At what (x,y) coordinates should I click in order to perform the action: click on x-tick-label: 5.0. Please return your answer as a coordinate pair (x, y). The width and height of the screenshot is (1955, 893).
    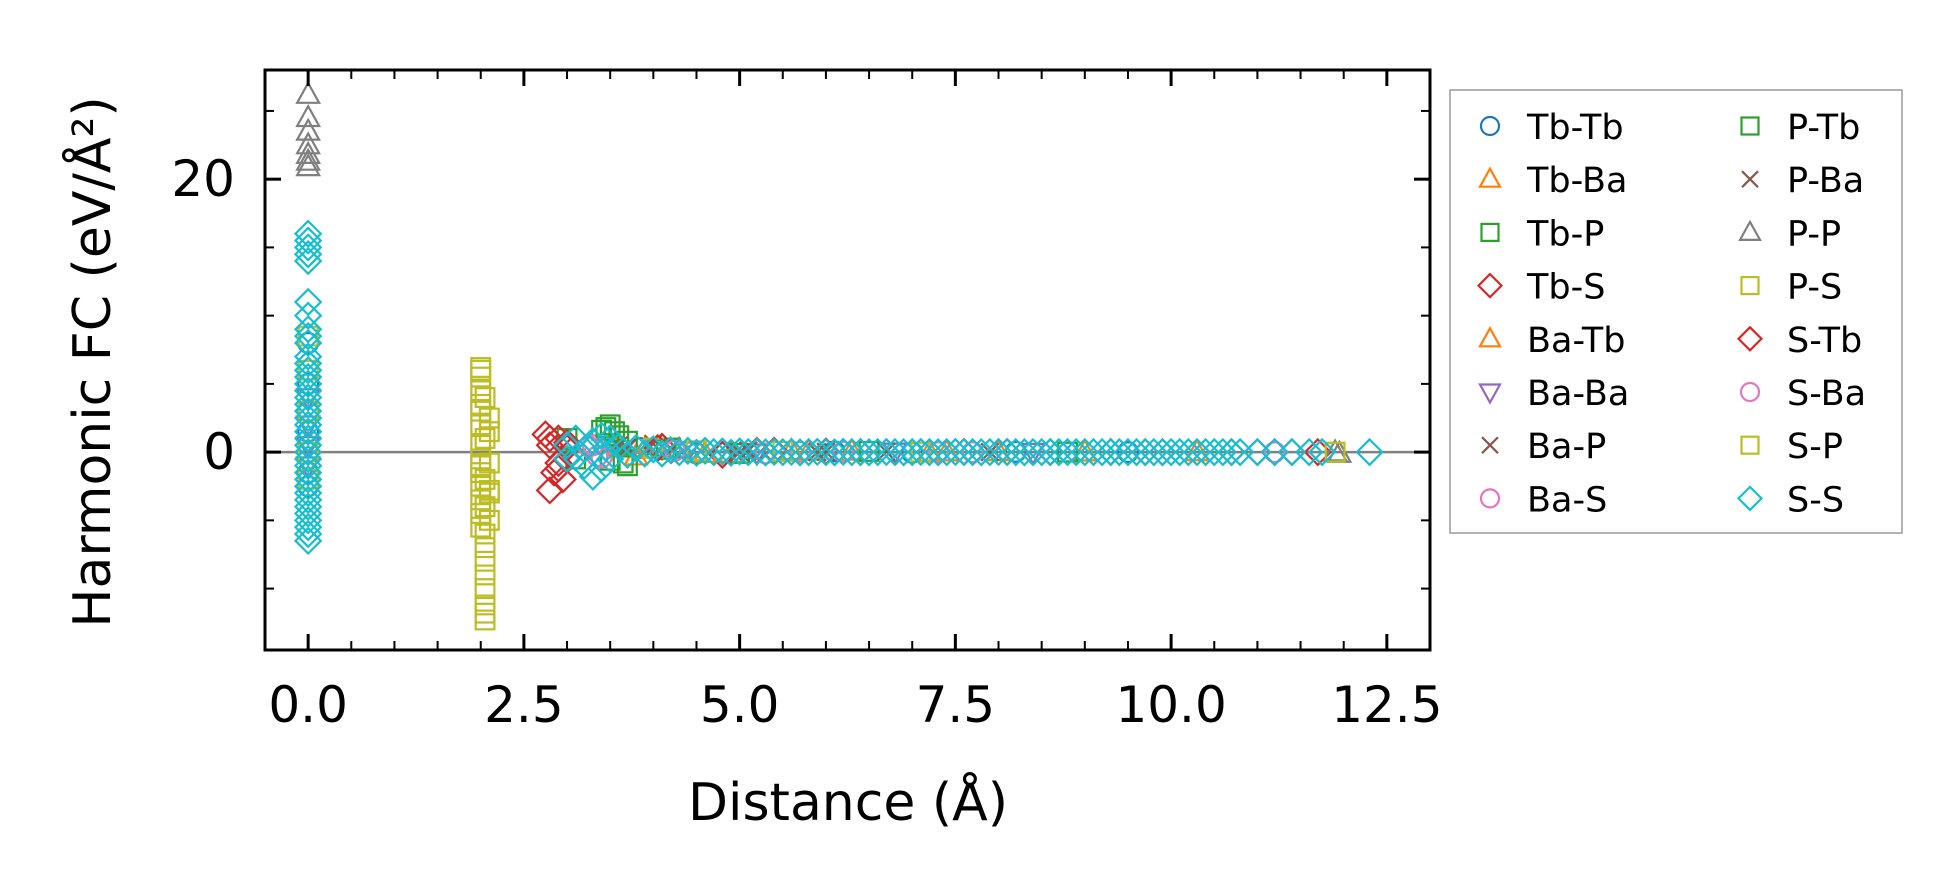
    Looking at the image, I should click on (740, 705).